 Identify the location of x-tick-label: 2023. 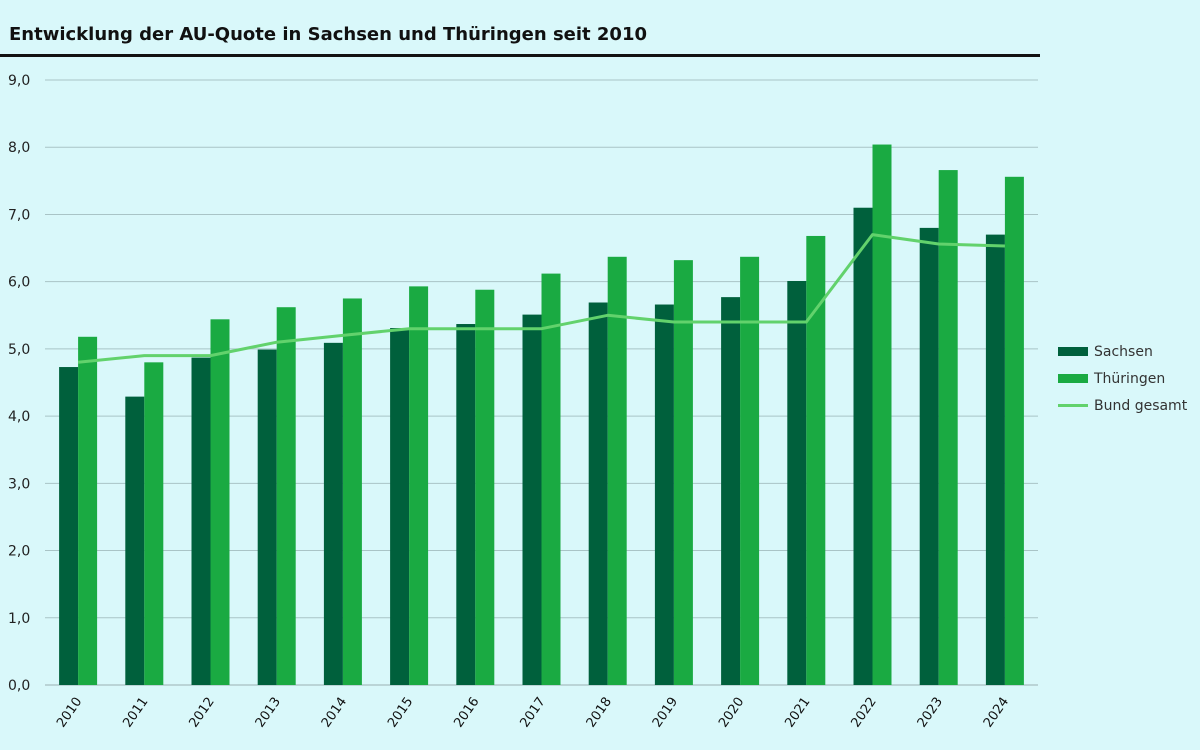
(930, 713).